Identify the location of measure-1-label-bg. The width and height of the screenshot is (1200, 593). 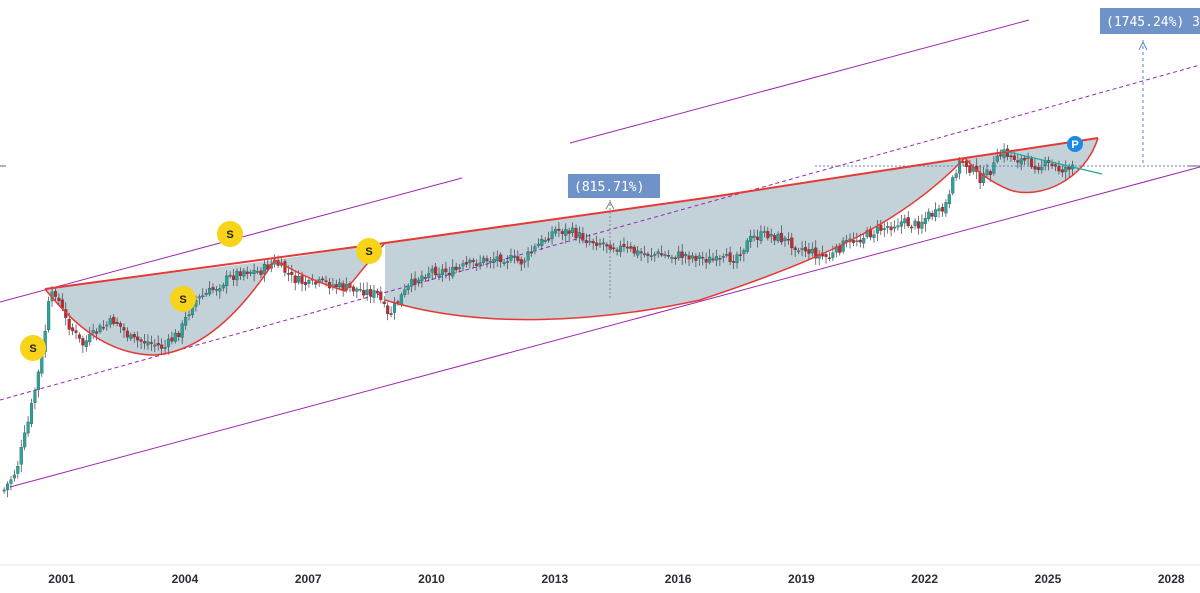
(614, 186).